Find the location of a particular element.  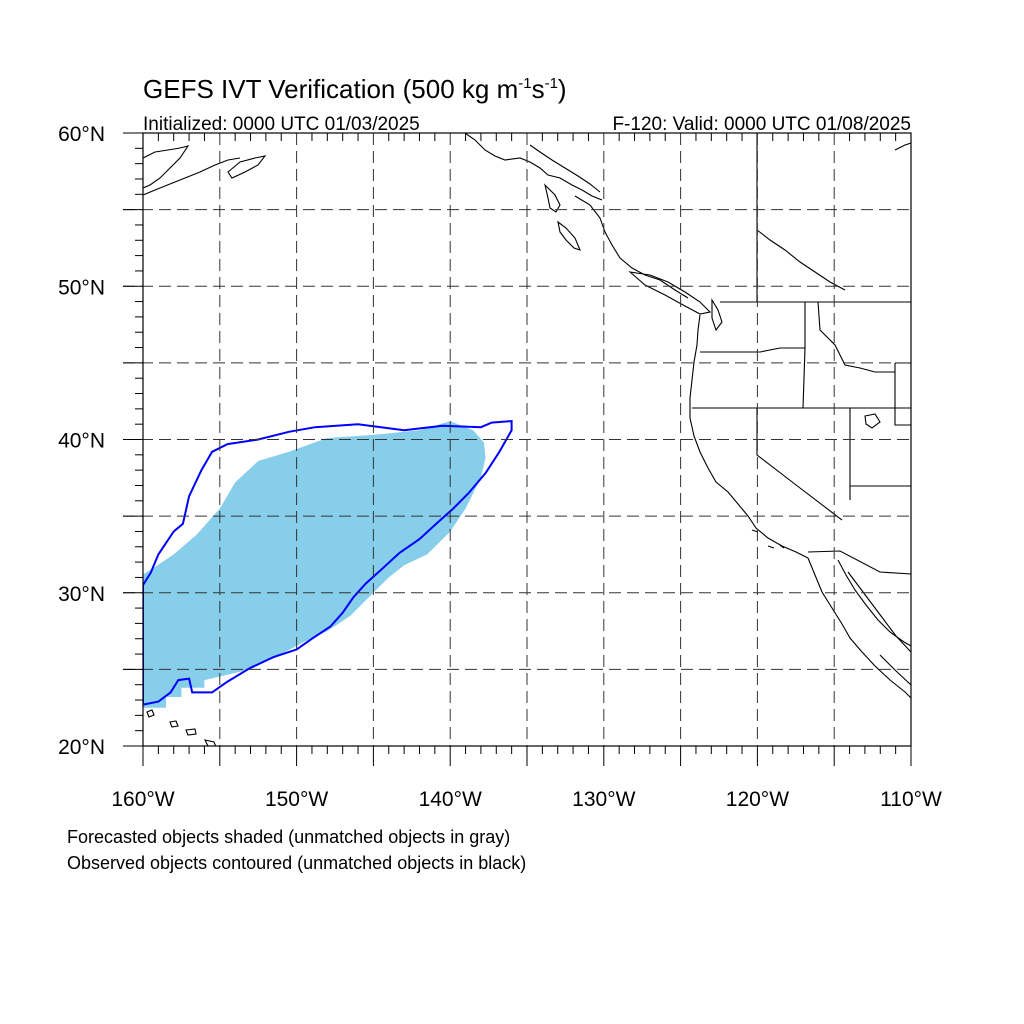

baja-california-west is located at coordinates (859, 628).